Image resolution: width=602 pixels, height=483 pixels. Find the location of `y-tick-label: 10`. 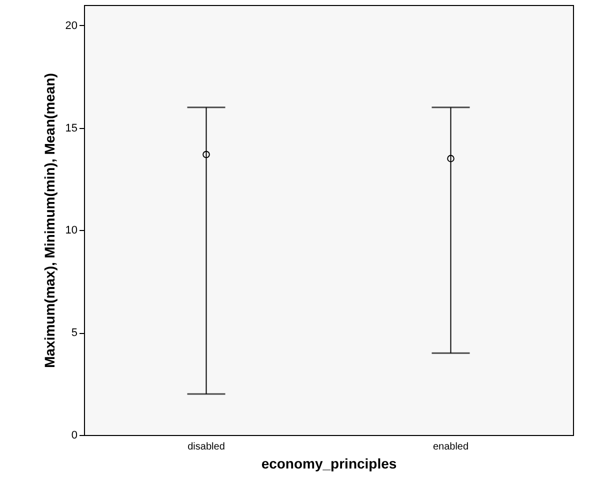

y-tick-label: 10 is located at coordinates (71, 230).